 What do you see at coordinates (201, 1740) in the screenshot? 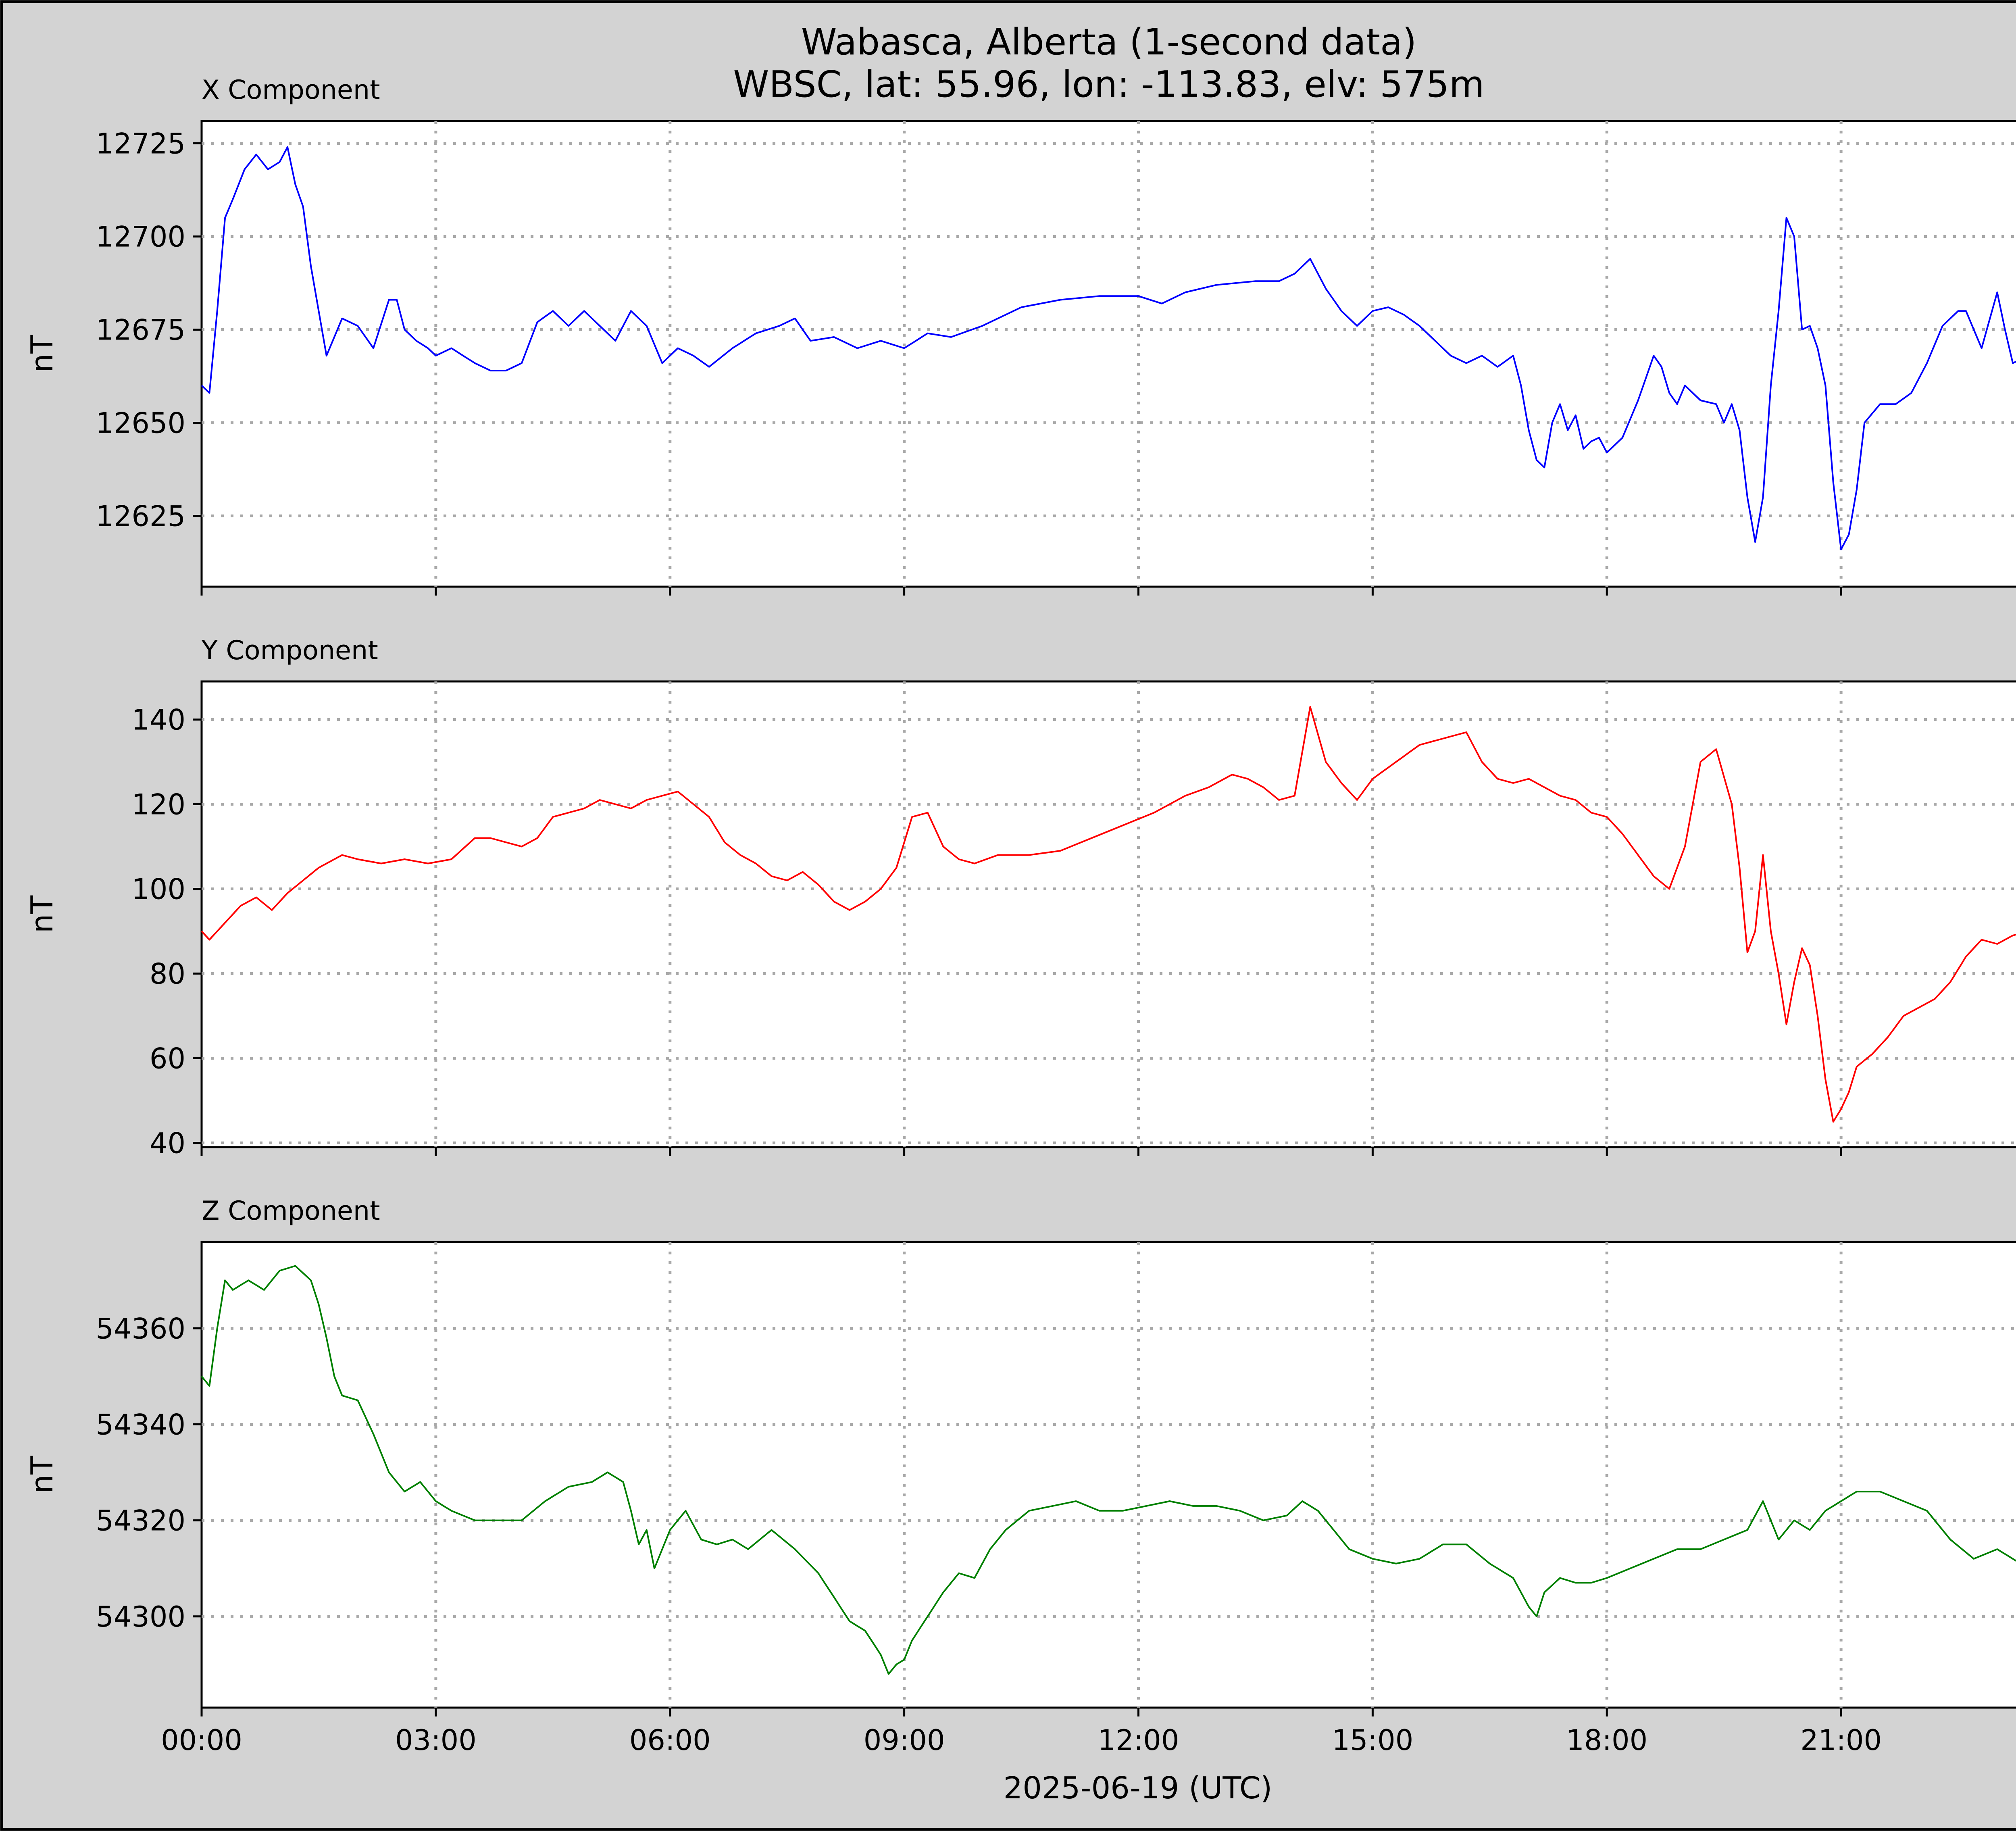
I see `x-tick-label: 00:00` at bounding box center [201, 1740].